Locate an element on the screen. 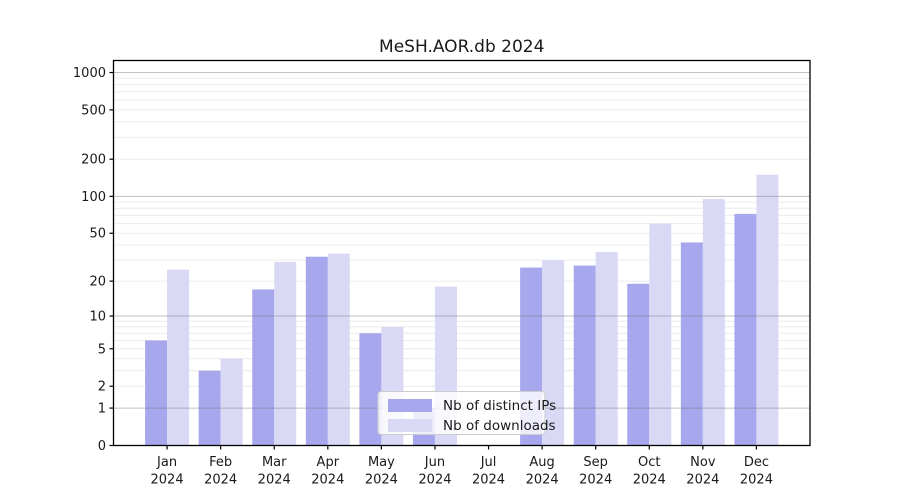  y-tick-label-50: 50 is located at coordinates (97, 234).